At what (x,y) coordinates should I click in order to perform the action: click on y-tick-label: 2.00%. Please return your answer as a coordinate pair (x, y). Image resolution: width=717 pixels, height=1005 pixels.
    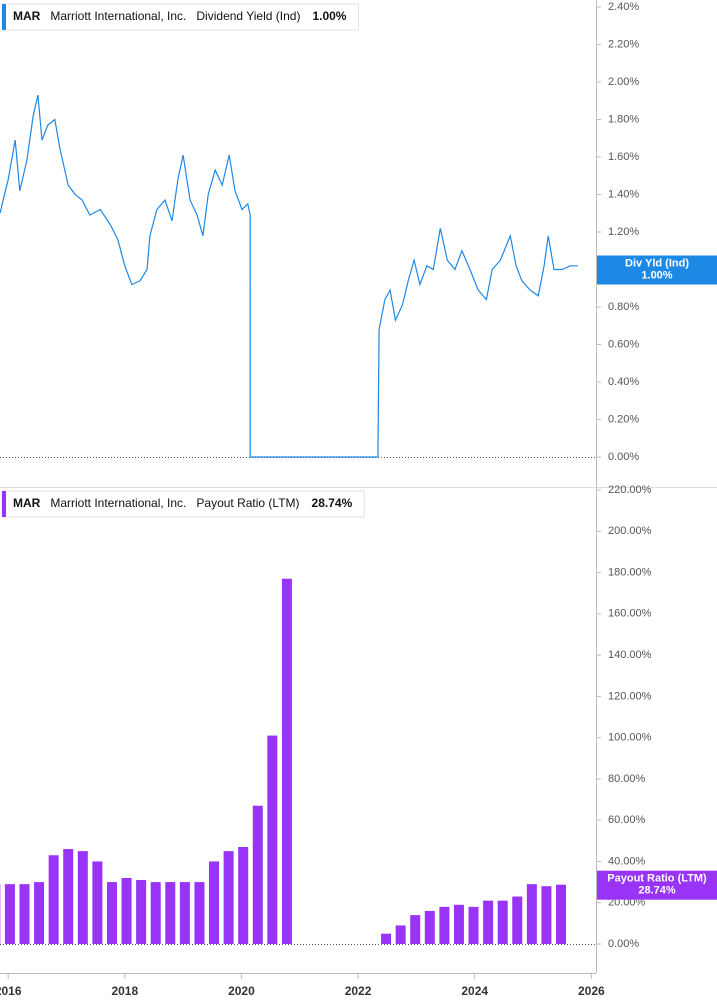
    Looking at the image, I should click on (623, 82).